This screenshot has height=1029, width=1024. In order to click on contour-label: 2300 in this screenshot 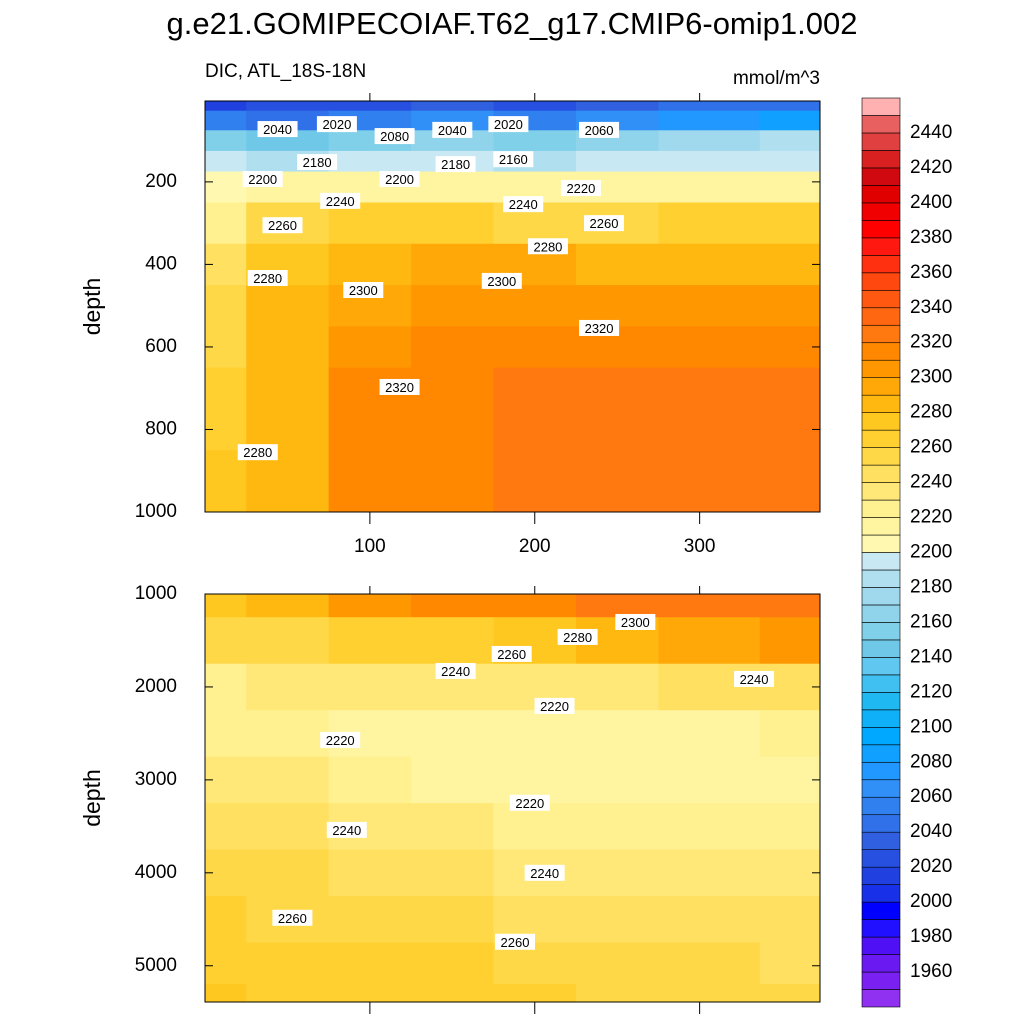, I will do `click(501, 281)`.